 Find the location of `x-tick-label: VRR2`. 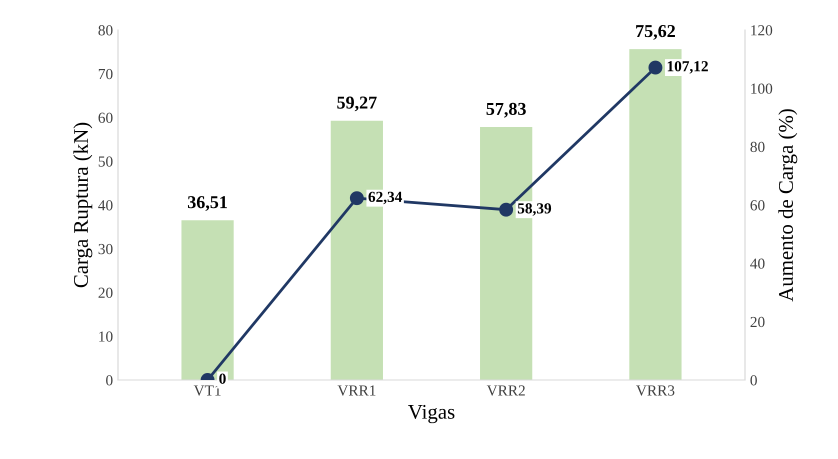

x-tick-label: VRR2 is located at coordinates (505, 390).